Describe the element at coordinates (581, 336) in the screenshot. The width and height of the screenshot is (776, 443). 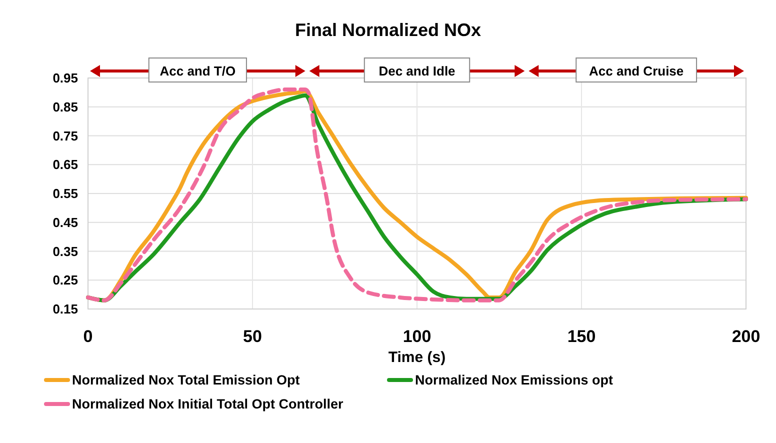
I see `x-tick-label: 150` at that location.